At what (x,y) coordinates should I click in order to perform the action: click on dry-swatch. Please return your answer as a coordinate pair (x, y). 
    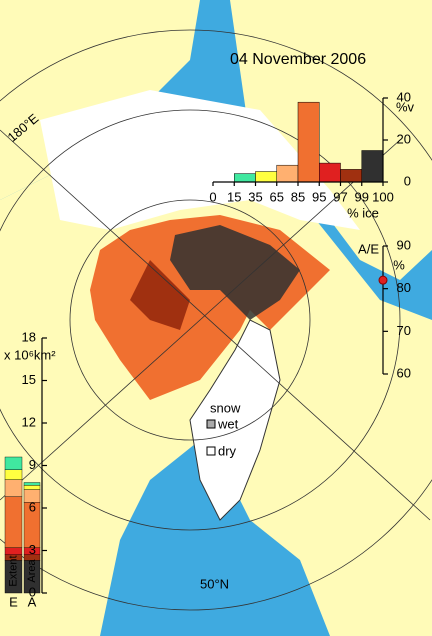
    Looking at the image, I should click on (211, 451).